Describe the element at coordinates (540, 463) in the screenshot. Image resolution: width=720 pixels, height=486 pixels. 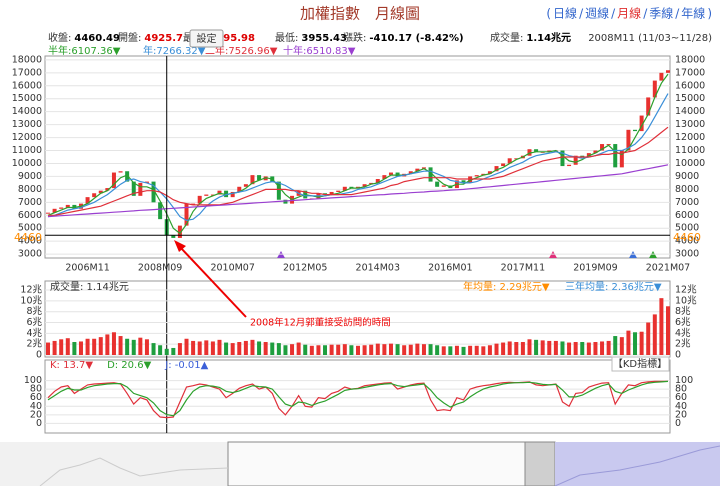
I see `navigator-handle` at that location.